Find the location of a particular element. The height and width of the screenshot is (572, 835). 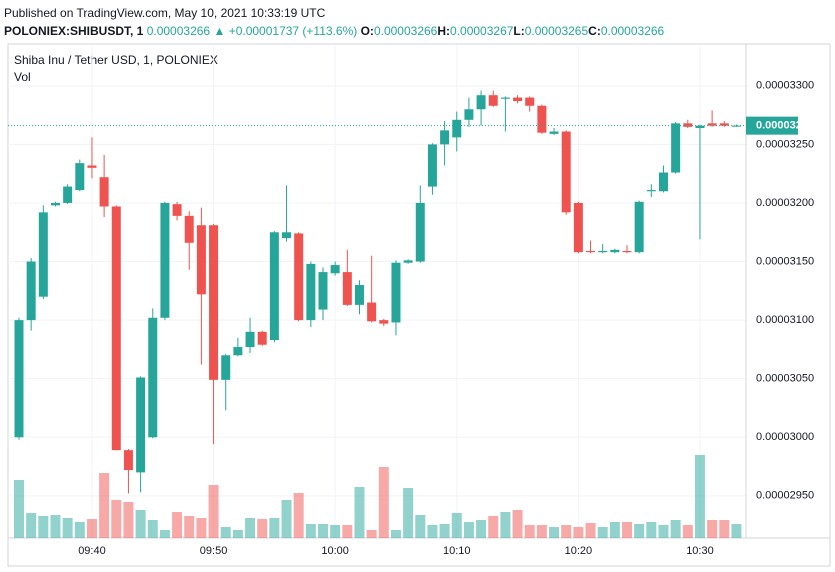

chart-title: Shiba Inu / Tether USD, 1, POLONIEX is located at coordinates (116, 60).